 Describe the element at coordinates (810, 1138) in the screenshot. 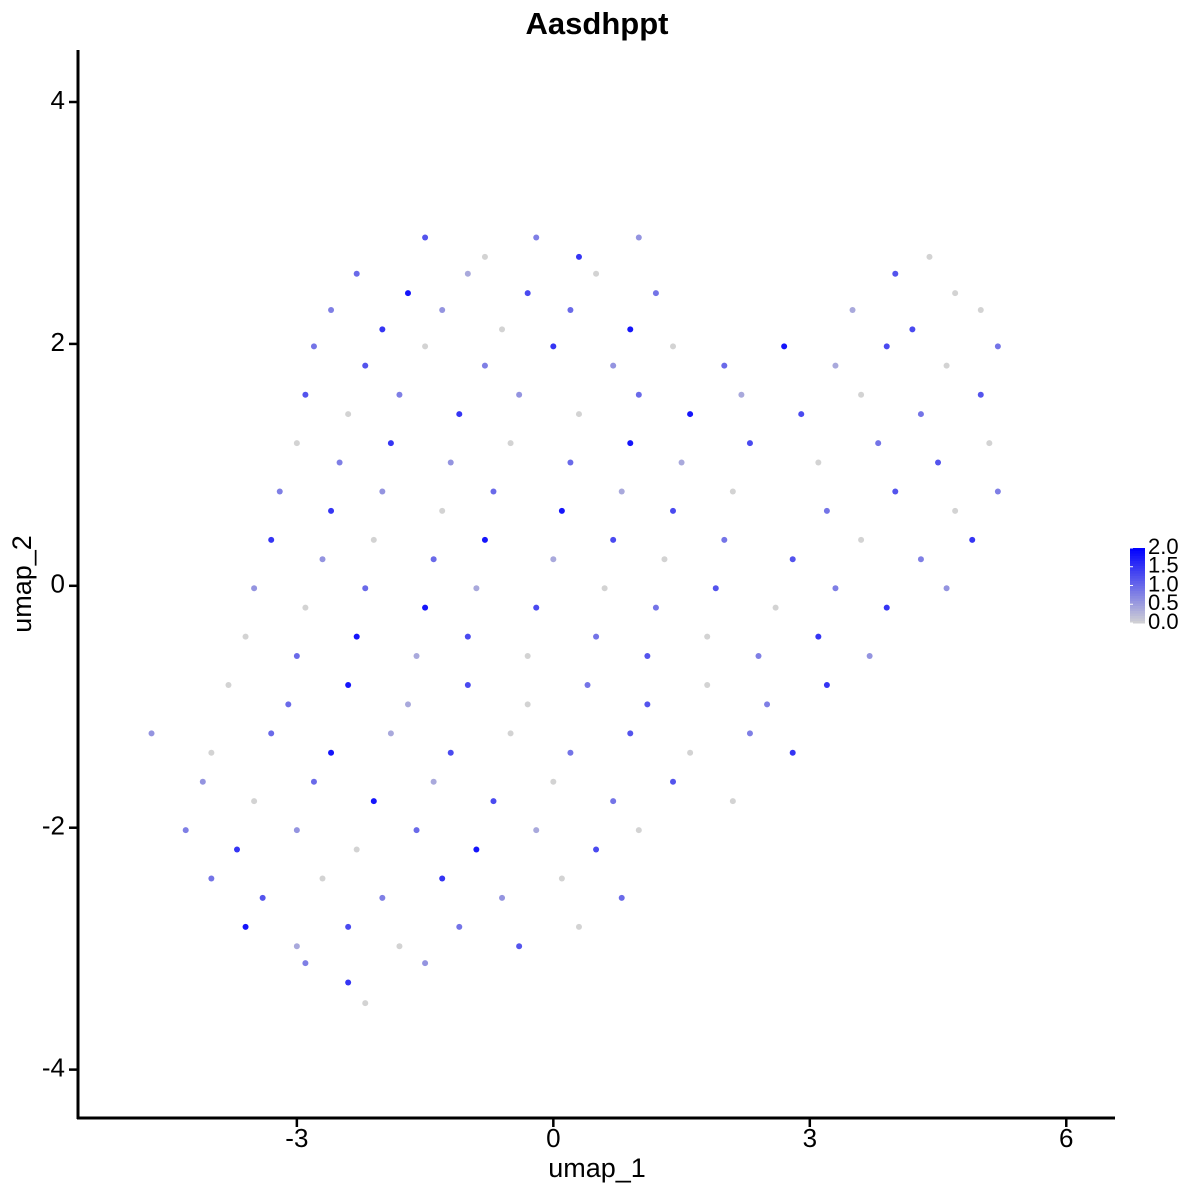

I see `x-tick-label: 3` at that location.